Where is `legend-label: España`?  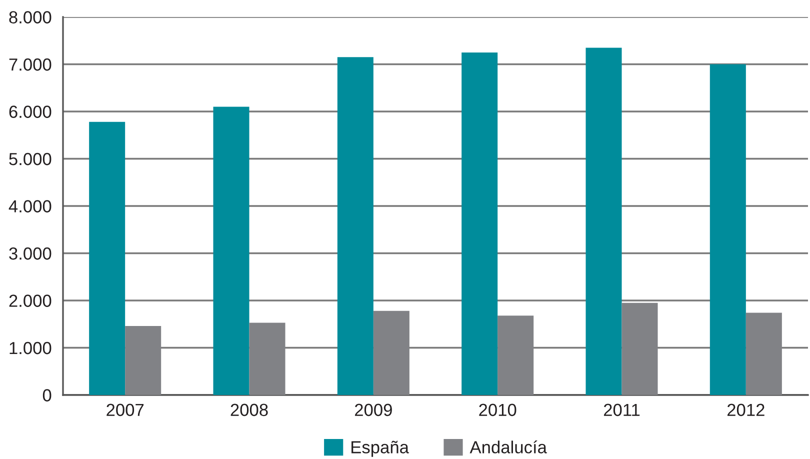 legend-label: España is located at coordinates (380, 448).